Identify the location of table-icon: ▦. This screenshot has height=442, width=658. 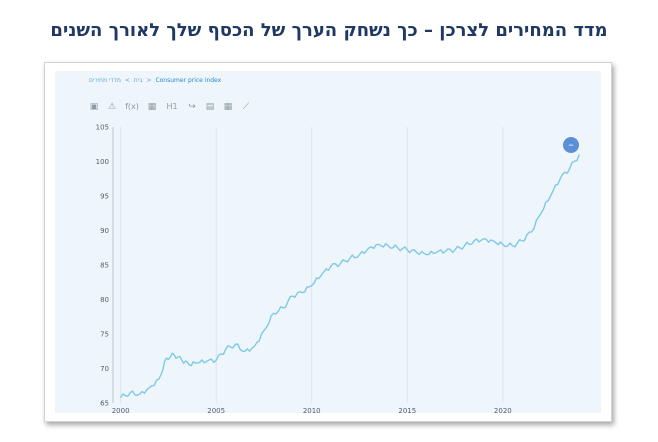
(228, 107).